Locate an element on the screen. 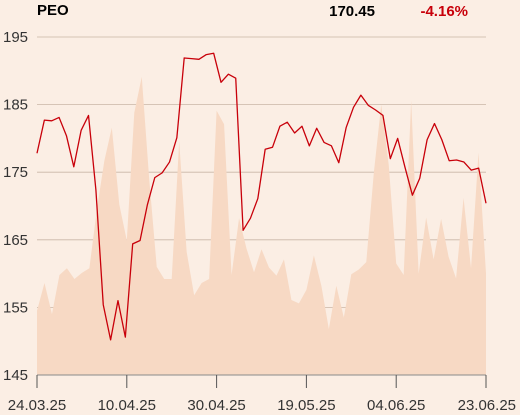  x-tick-label: 10.04.25 is located at coordinates (127, 405).